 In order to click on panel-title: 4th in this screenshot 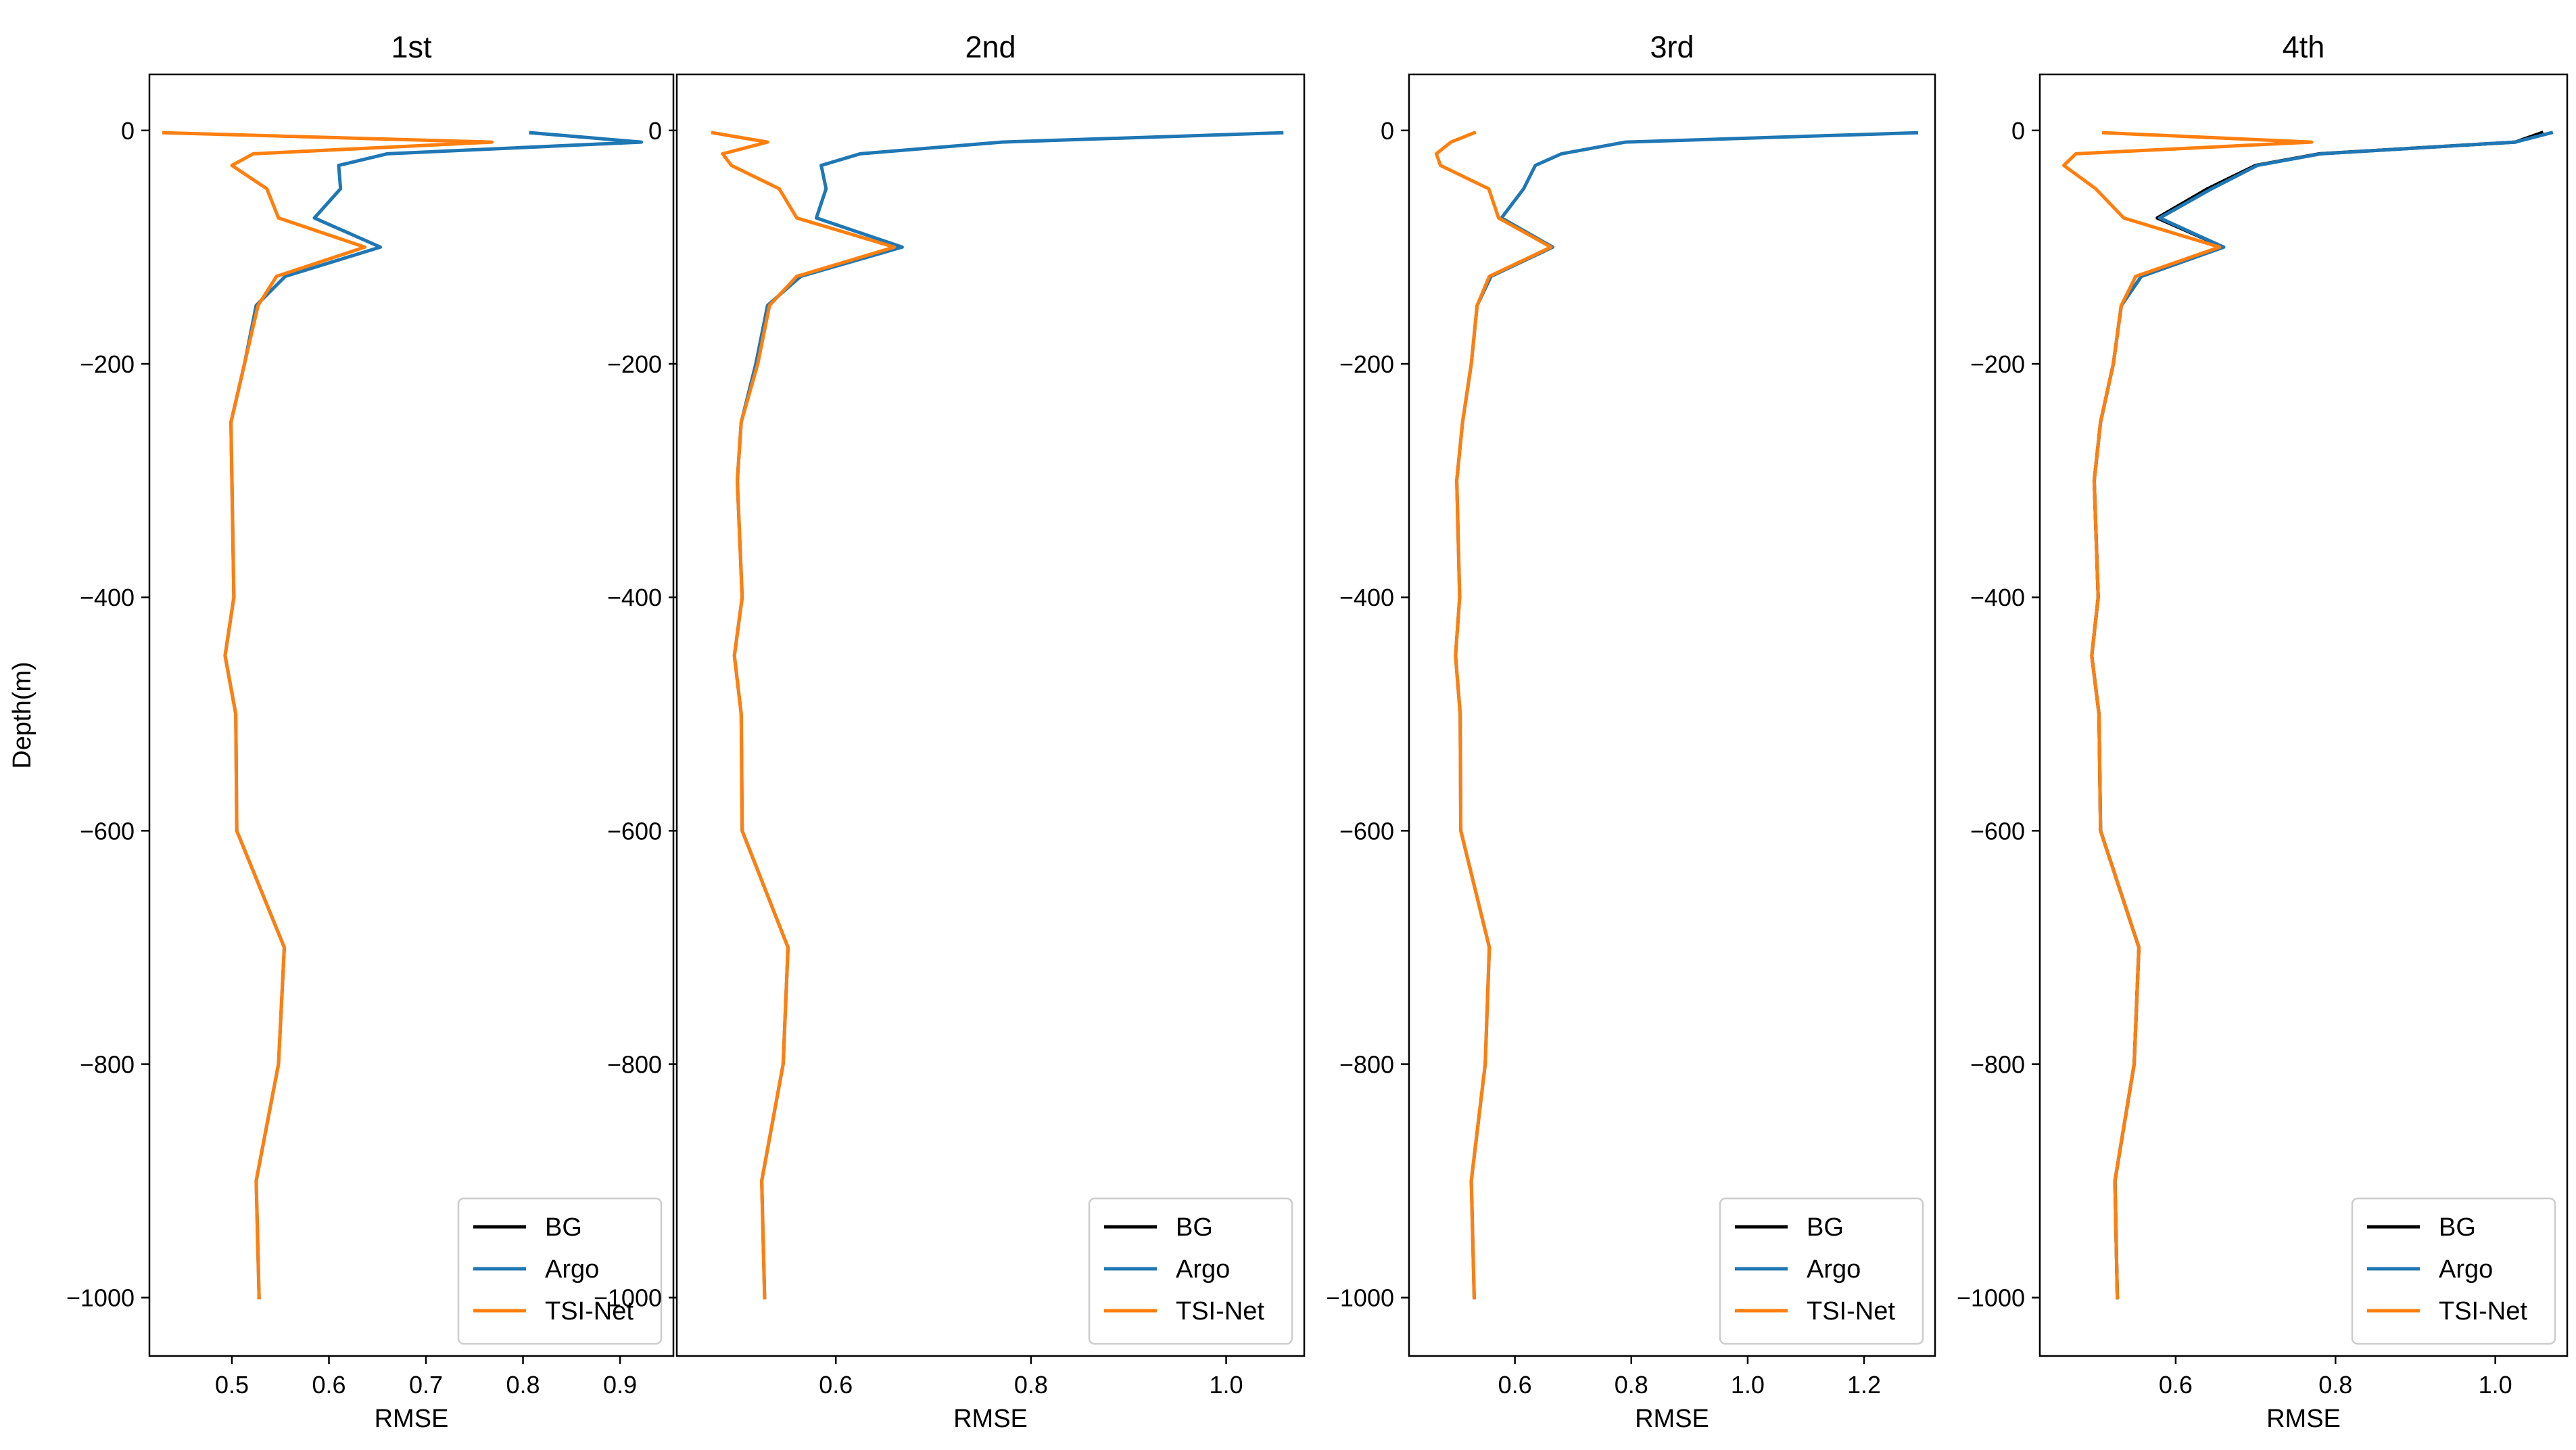, I will do `click(2304, 47)`.